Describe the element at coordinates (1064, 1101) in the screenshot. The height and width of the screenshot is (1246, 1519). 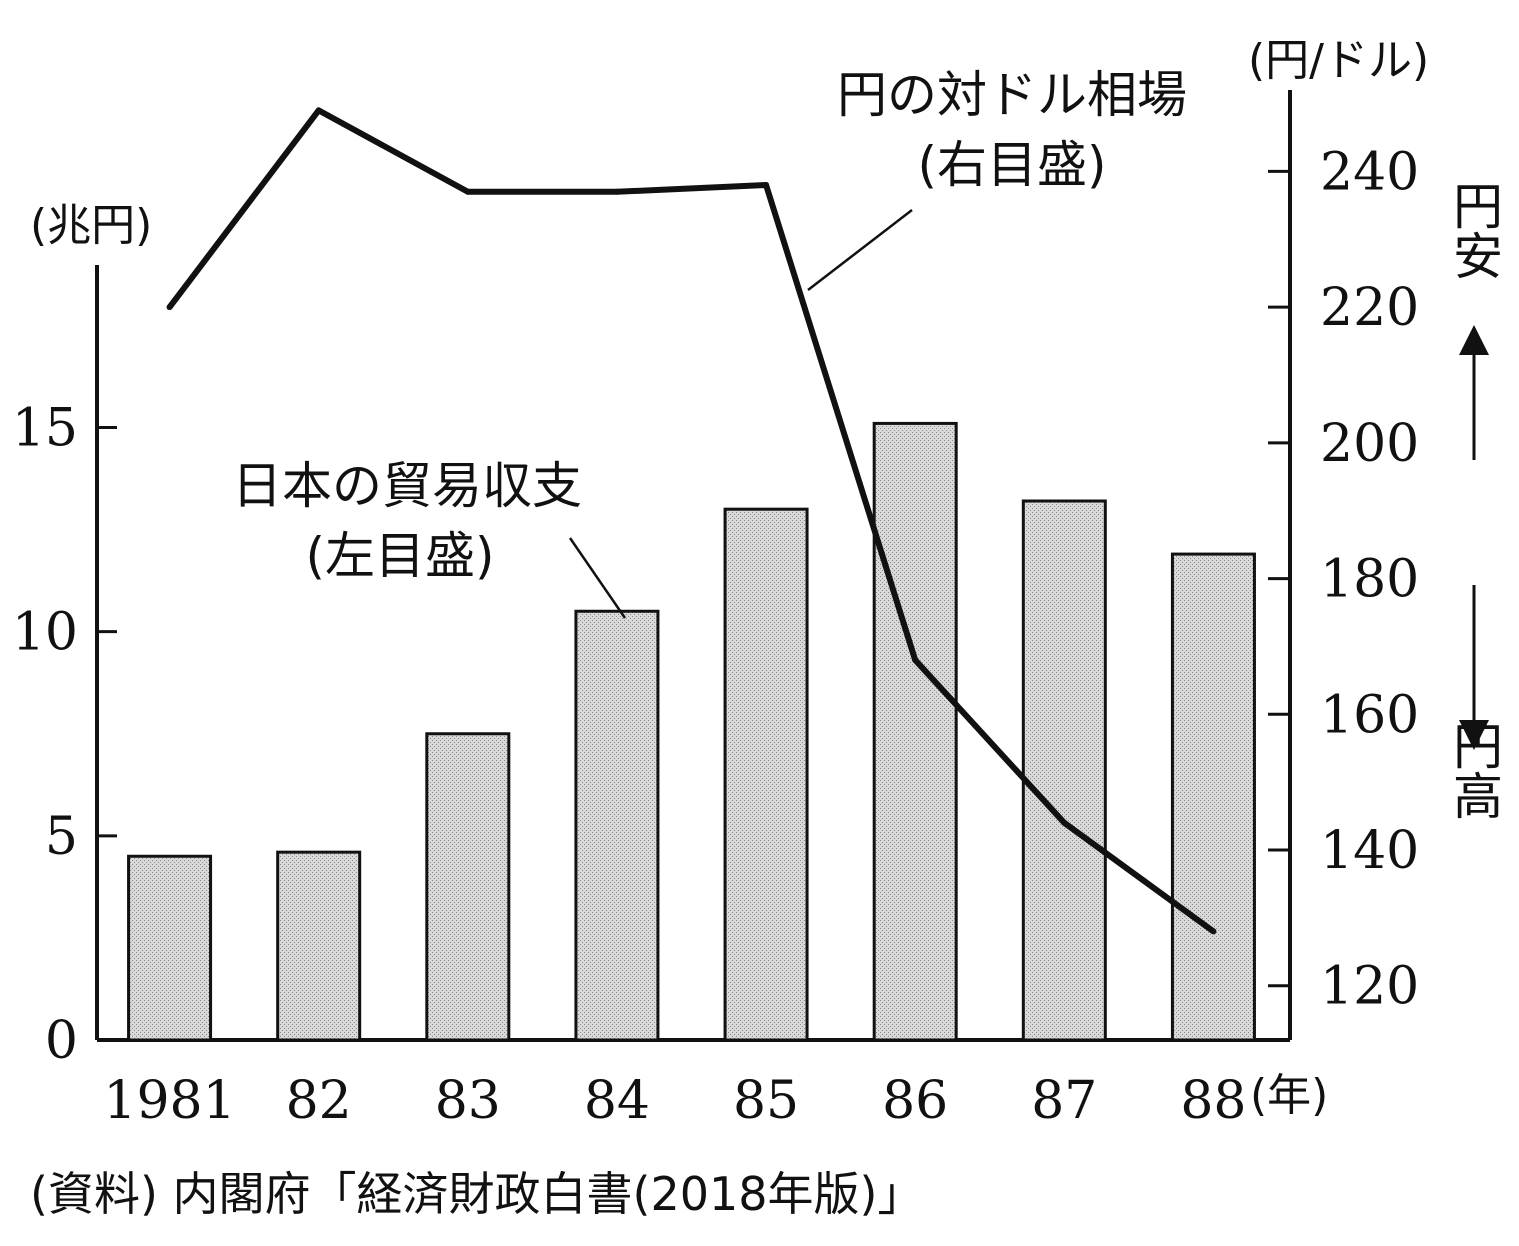
I see `x-tick-label: 87` at that location.